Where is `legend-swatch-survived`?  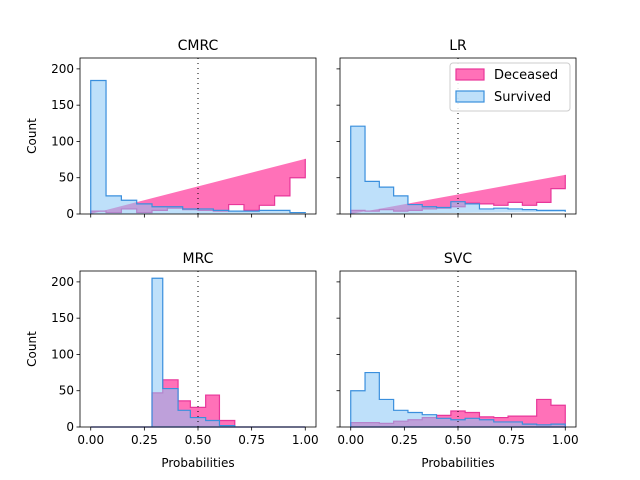 legend-swatch-survived is located at coordinates (470, 96).